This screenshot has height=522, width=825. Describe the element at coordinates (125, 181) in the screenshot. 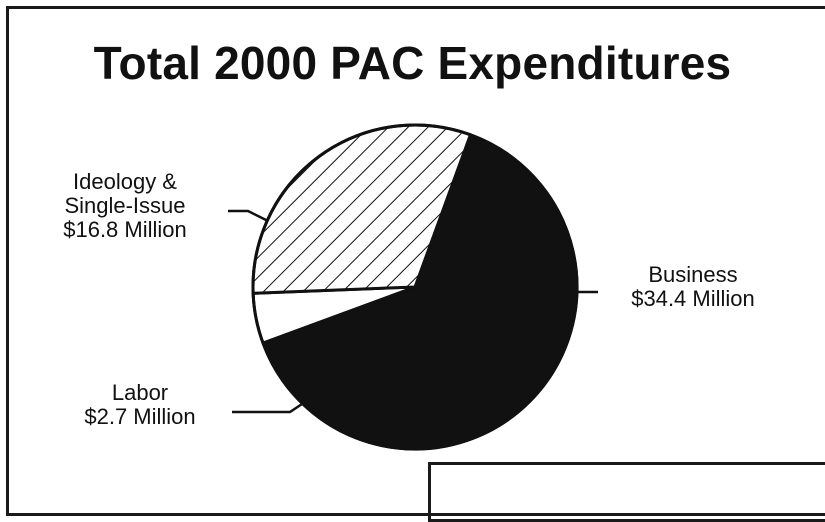

I see `slice-name-ideology-line1: Ideology &` at that location.